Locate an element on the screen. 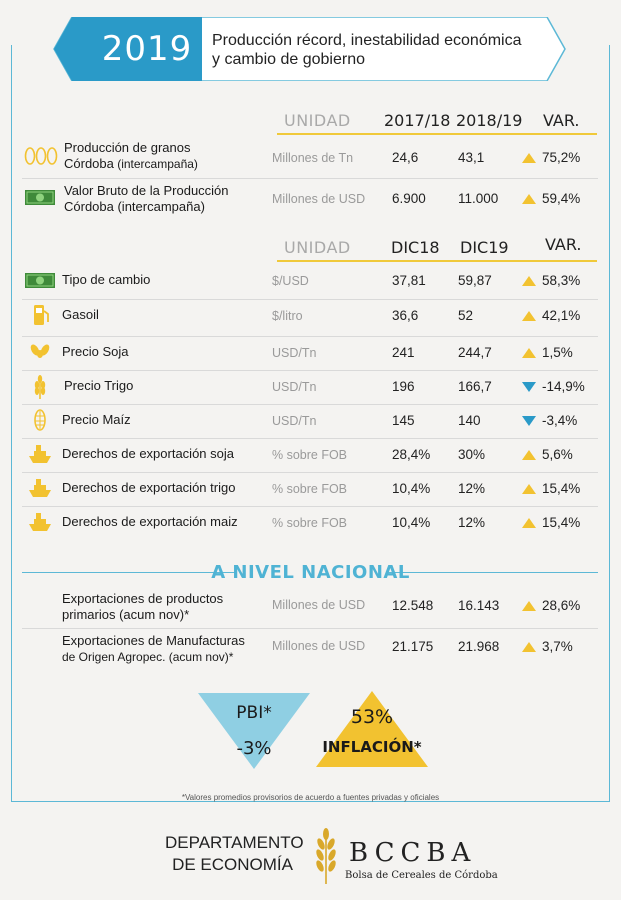 The image size is (621, 900). inflation-label: INFLACIÓN* is located at coordinates (372, 747).